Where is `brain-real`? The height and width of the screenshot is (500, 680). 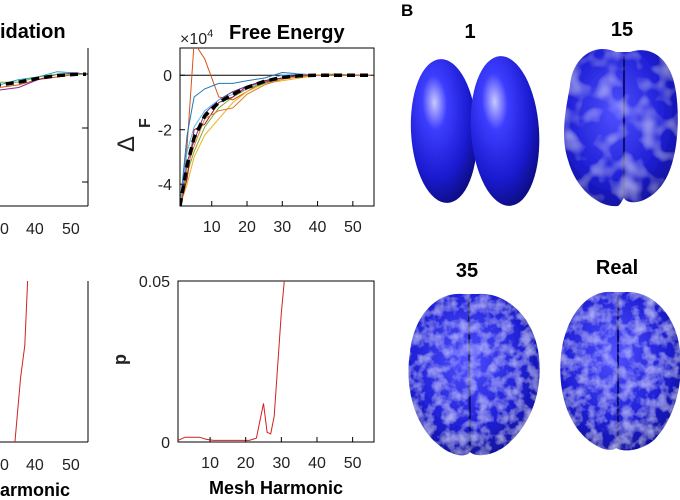 brain-real is located at coordinates (620, 371).